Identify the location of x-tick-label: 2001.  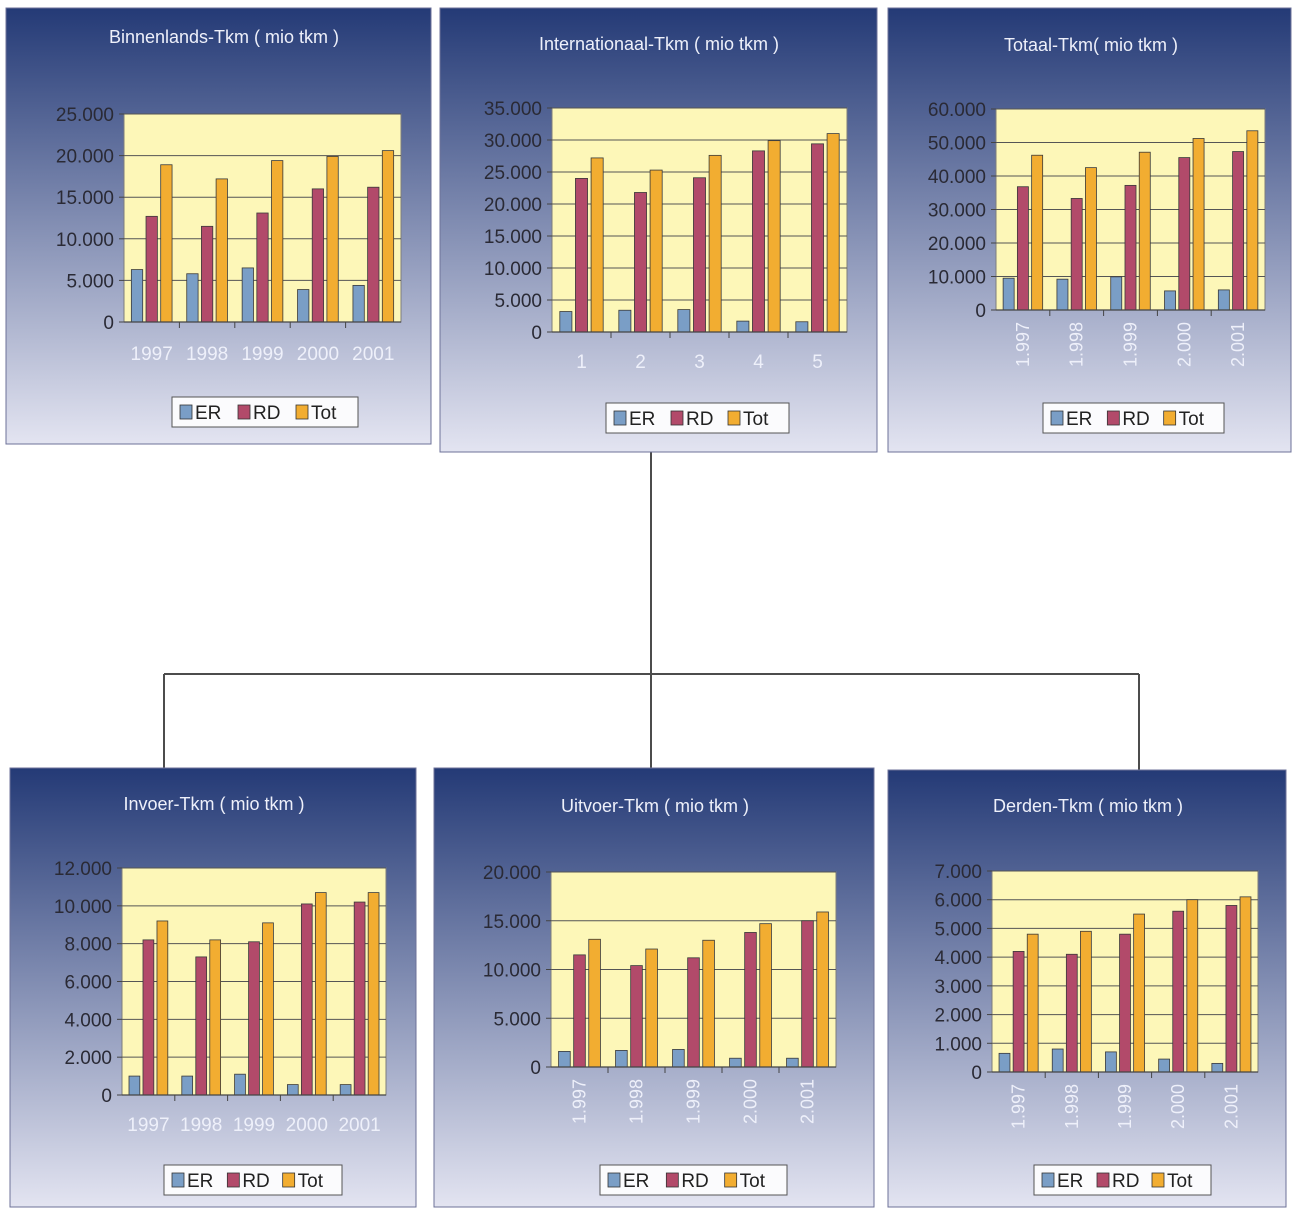
(359, 1125).